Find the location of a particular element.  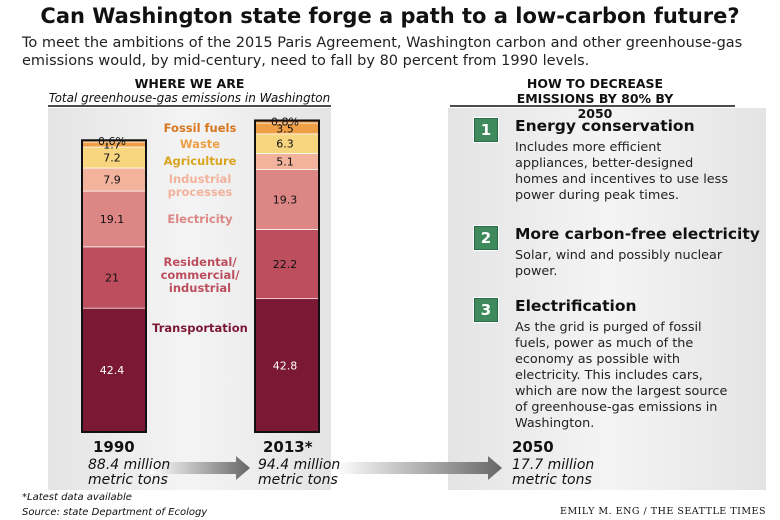

header: HOW TO DECREASE EMISSIONS BY 80% BY 2050 is located at coordinates (595, 98).